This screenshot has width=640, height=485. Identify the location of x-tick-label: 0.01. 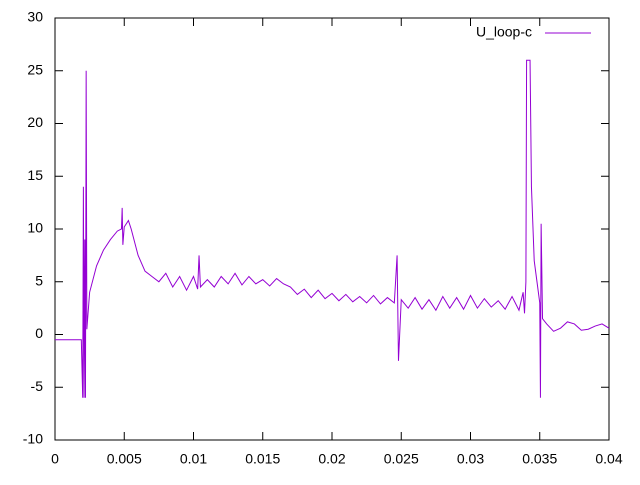
(193, 459).